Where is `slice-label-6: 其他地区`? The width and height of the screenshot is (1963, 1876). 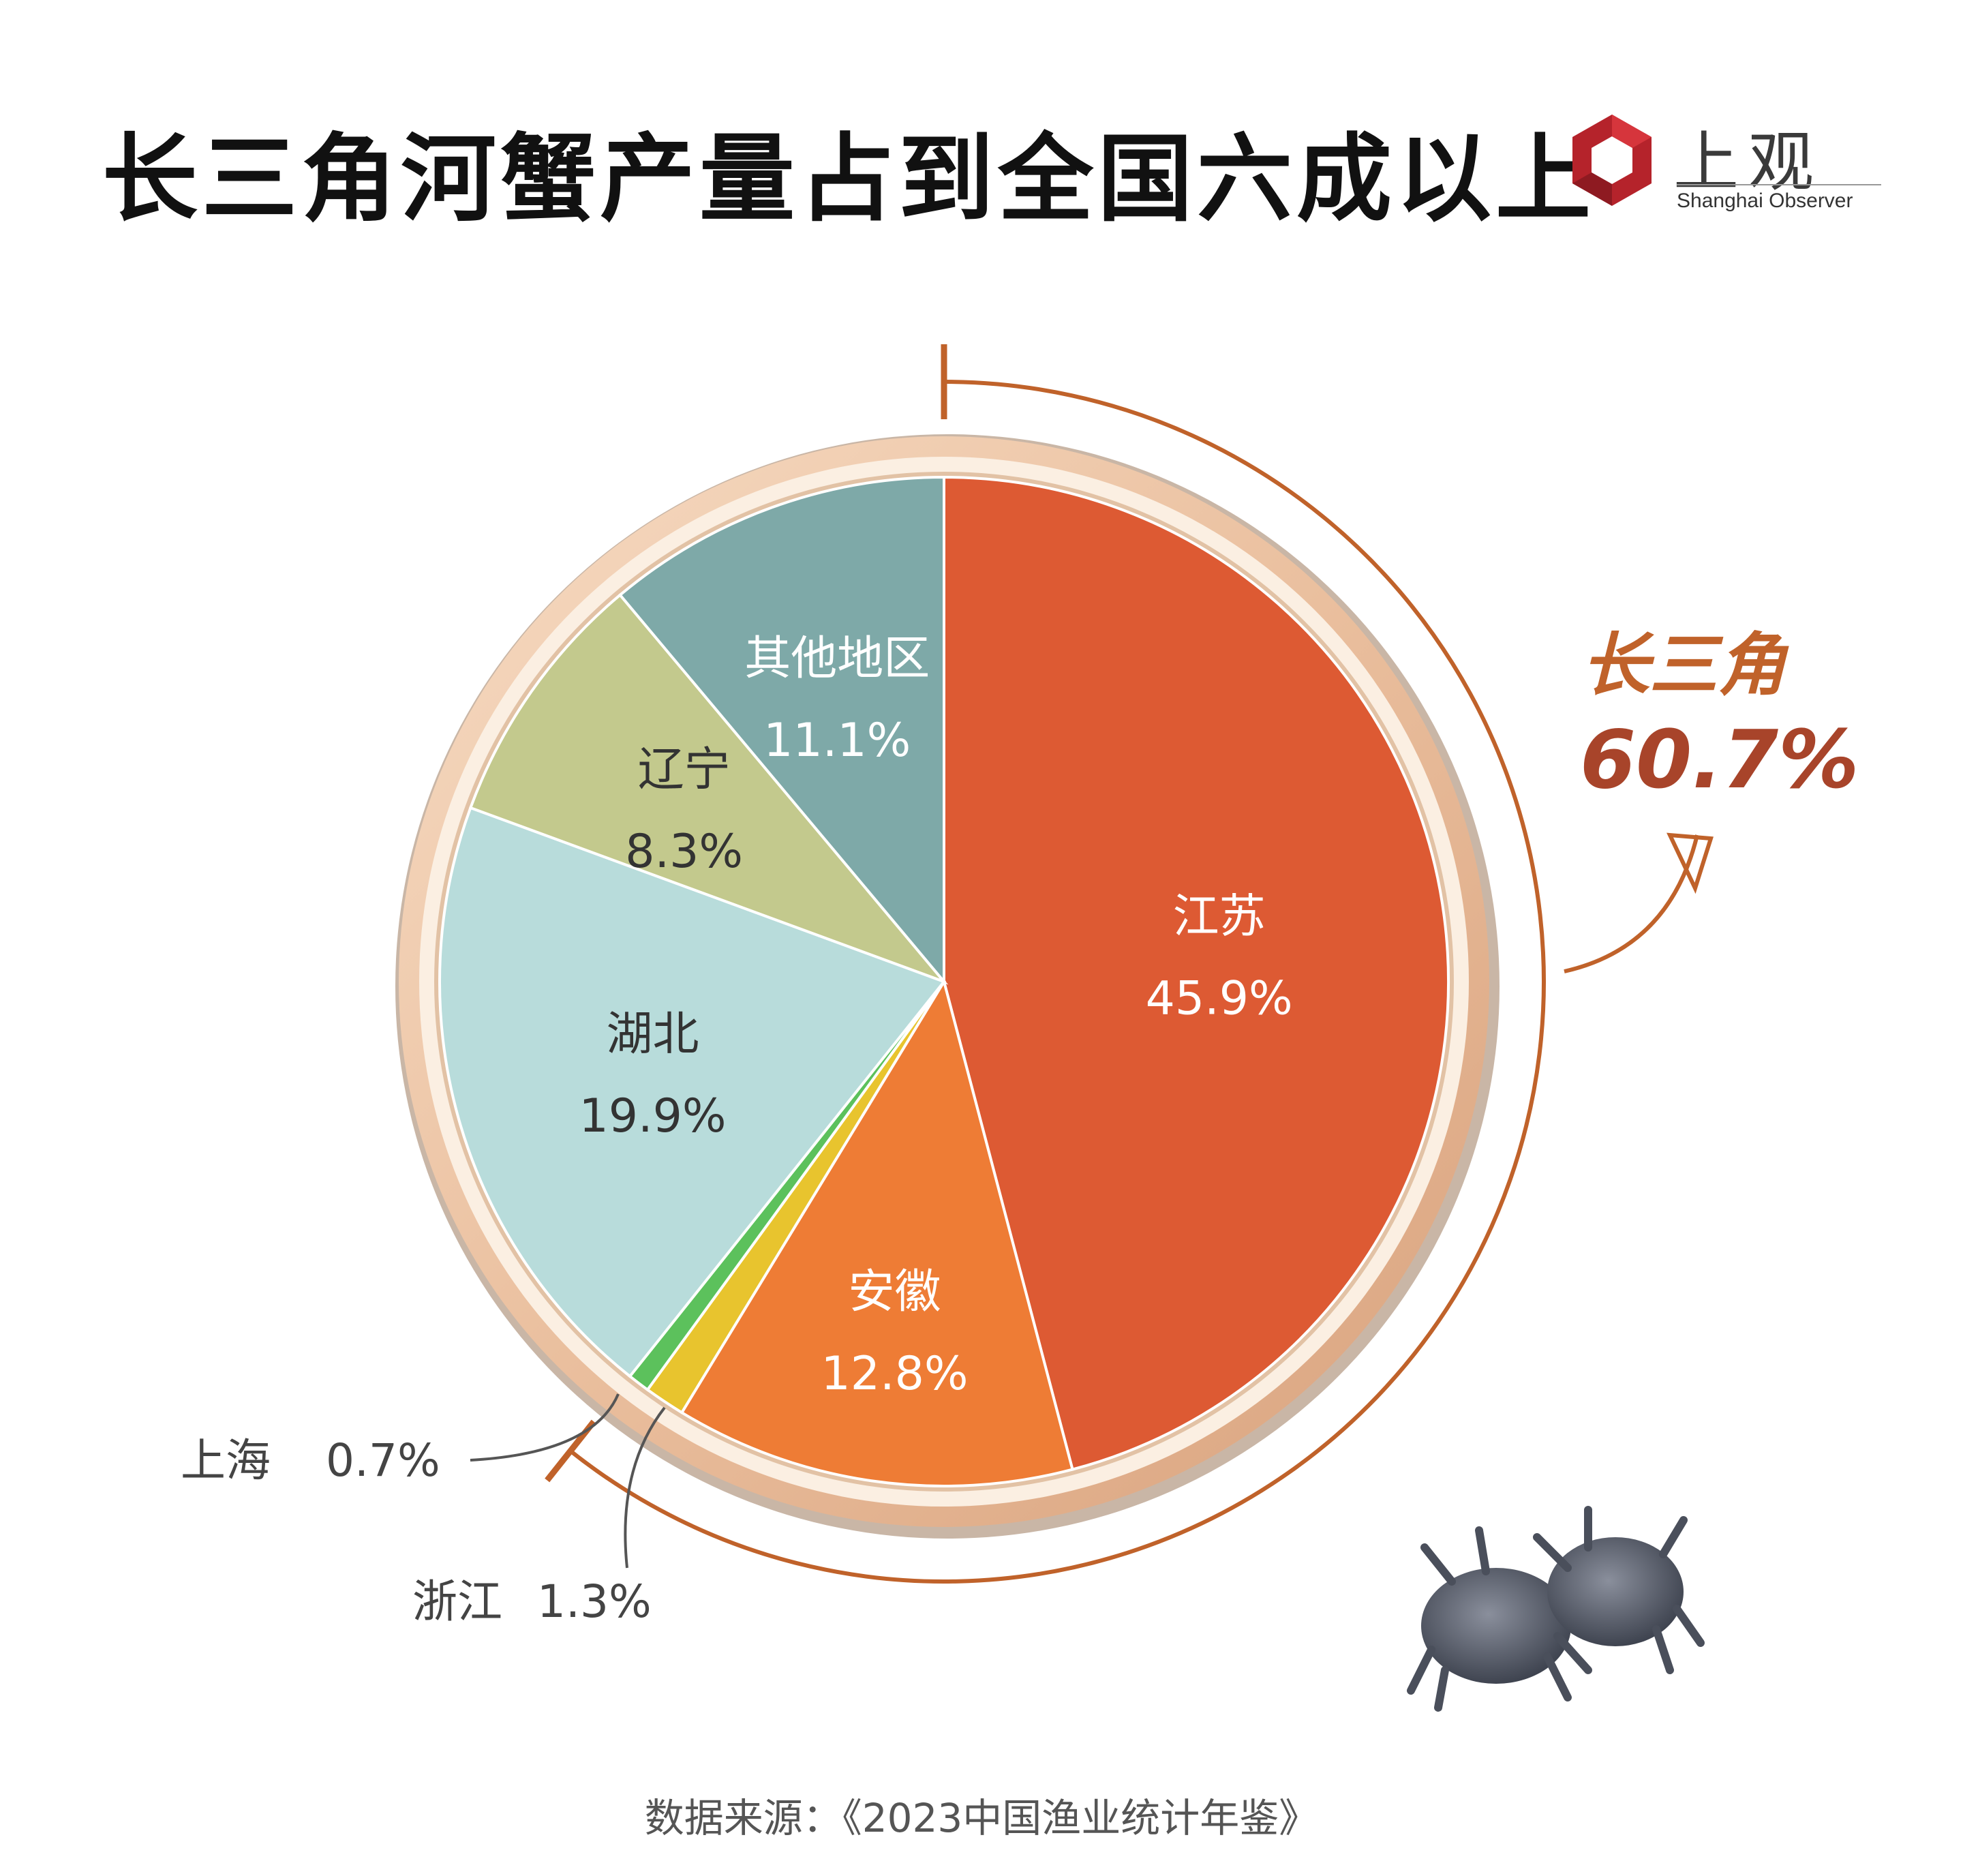 slice-label-6: 其他地区 is located at coordinates (837, 659).